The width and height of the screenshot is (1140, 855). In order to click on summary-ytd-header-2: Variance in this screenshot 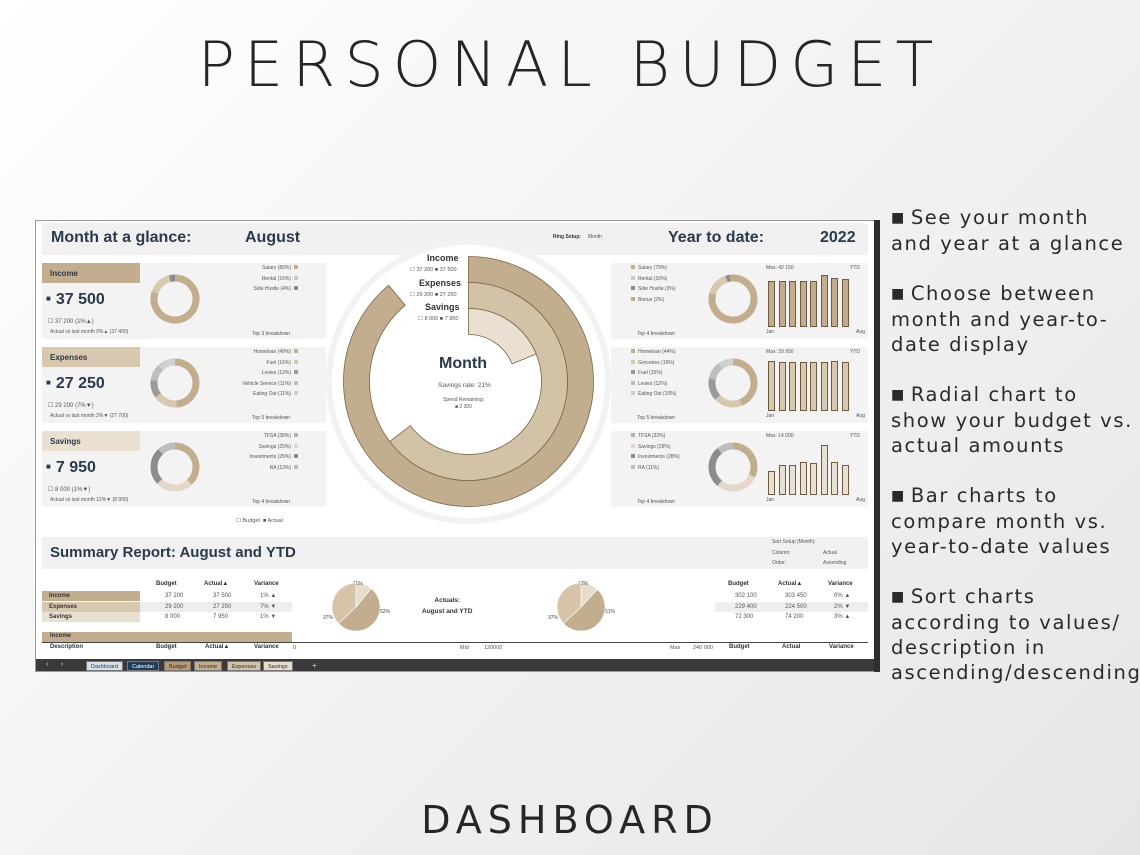, I will do `click(840, 584)`.